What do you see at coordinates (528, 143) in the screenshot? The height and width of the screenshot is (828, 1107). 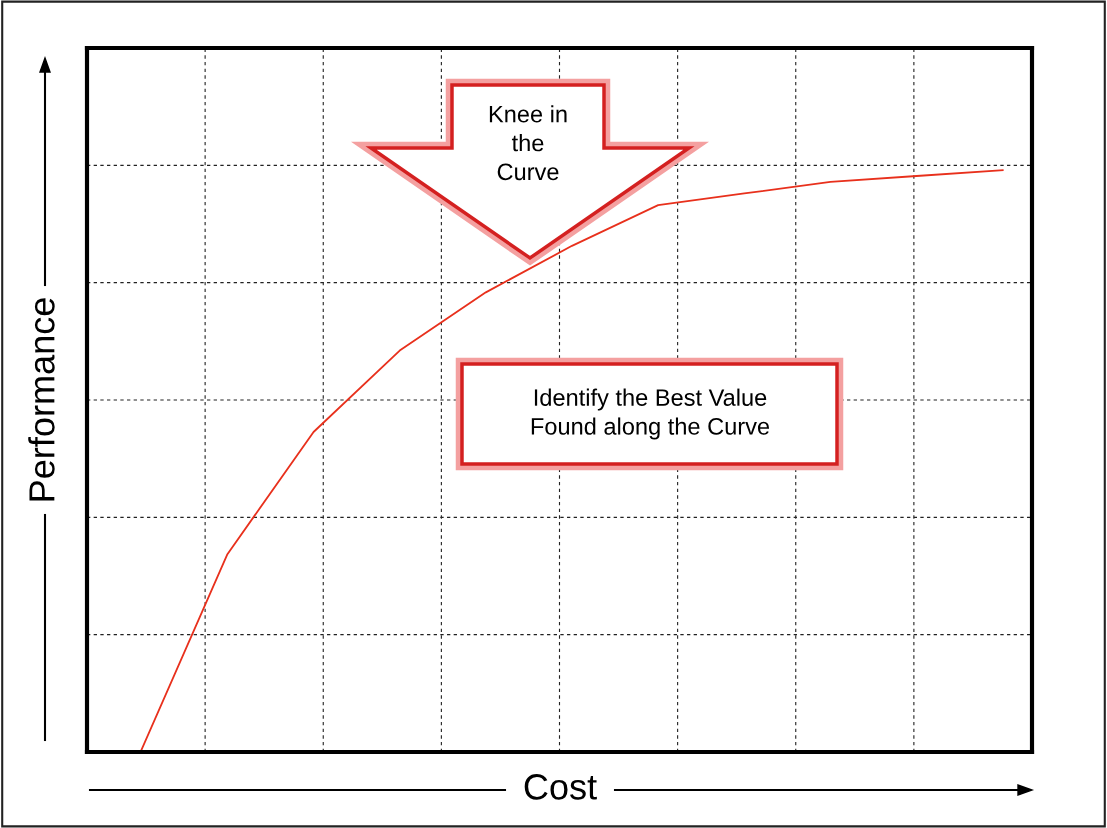 I see `annotation: Knee in the Curve` at bounding box center [528, 143].